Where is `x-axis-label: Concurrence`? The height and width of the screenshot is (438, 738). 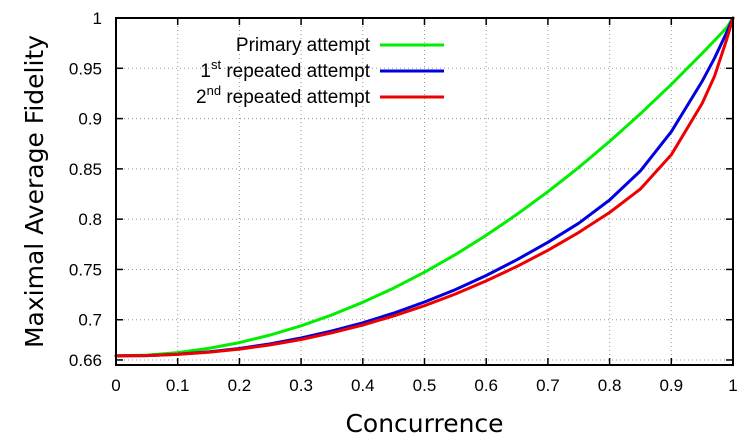
x-axis-label: Concurrence is located at coordinates (424, 423).